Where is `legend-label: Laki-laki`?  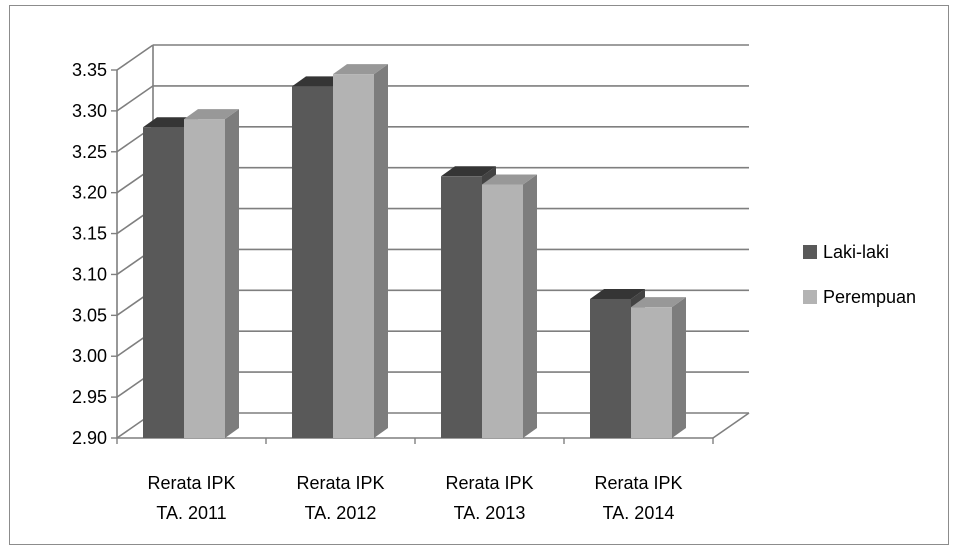 legend-label: Laki-laki is located at coordinates (856, 252).